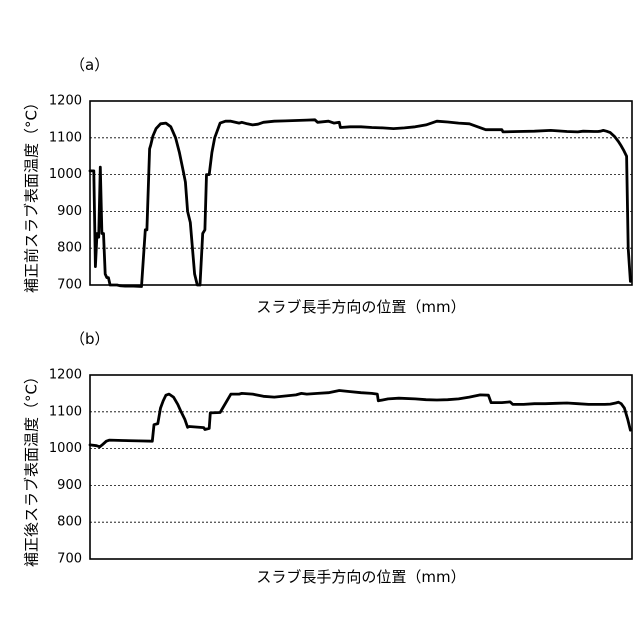 This screenshot has height=640, width=640. I want to click on temperature-series-line, so click(360, 419).